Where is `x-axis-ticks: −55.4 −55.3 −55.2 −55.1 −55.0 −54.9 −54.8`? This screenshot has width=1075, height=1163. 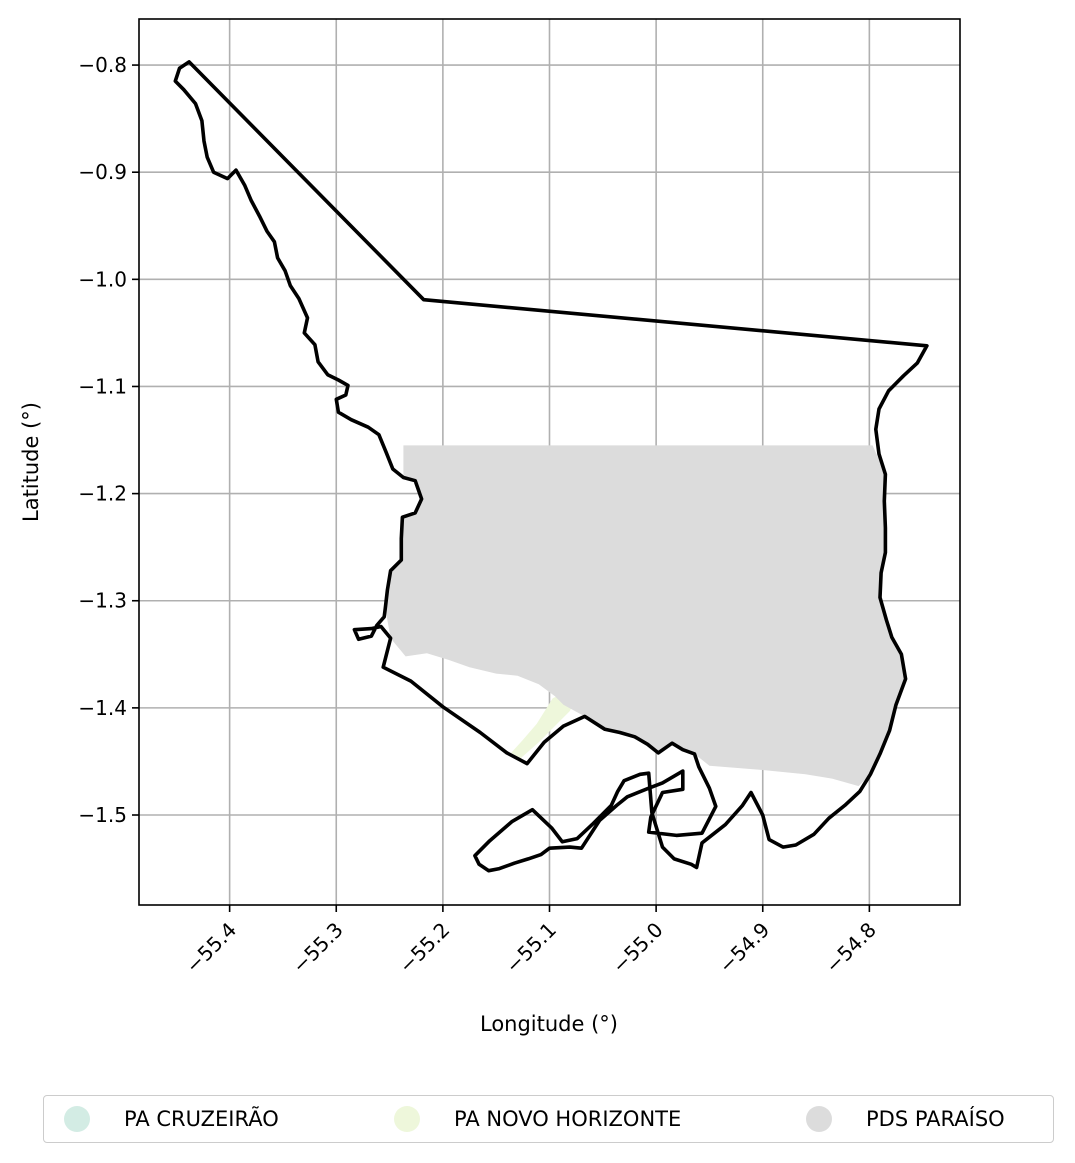
x-axis-ticks: −55.4 −55.3 −55.2 −55.1 −55.0 −54.9 −54.8 is located at coordinates (531, 941).